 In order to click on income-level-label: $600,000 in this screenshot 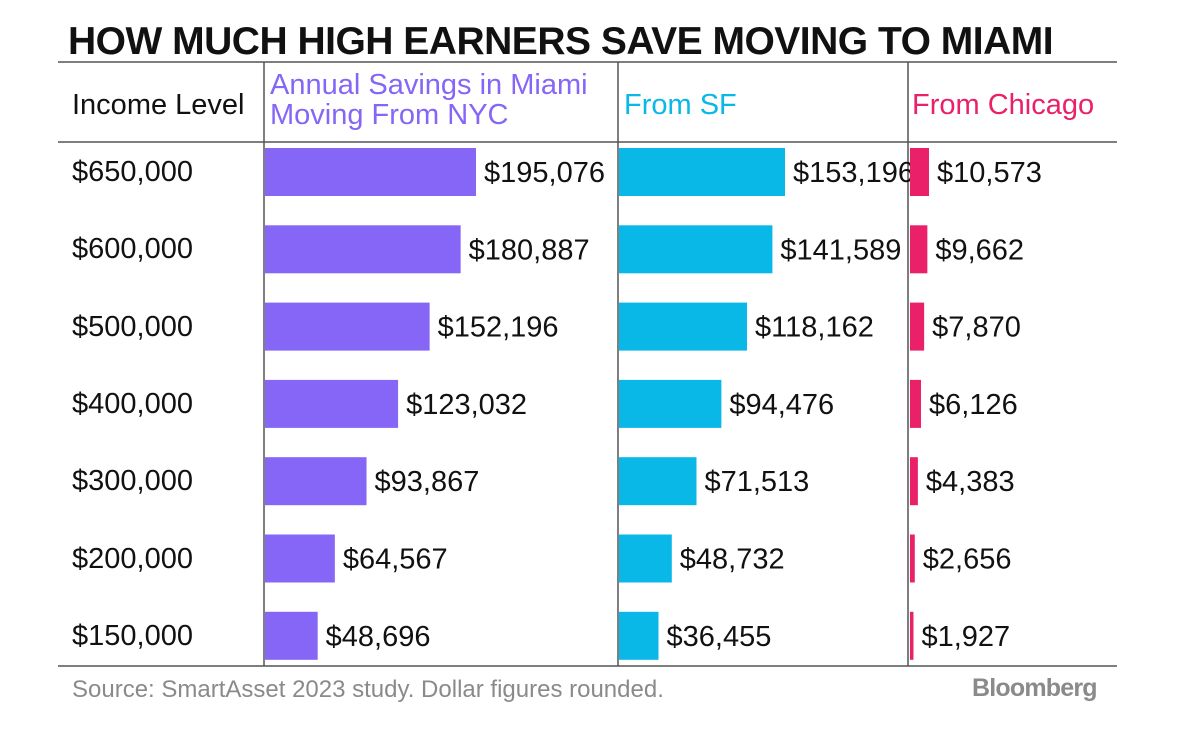, I will do `click(132, 249)`.